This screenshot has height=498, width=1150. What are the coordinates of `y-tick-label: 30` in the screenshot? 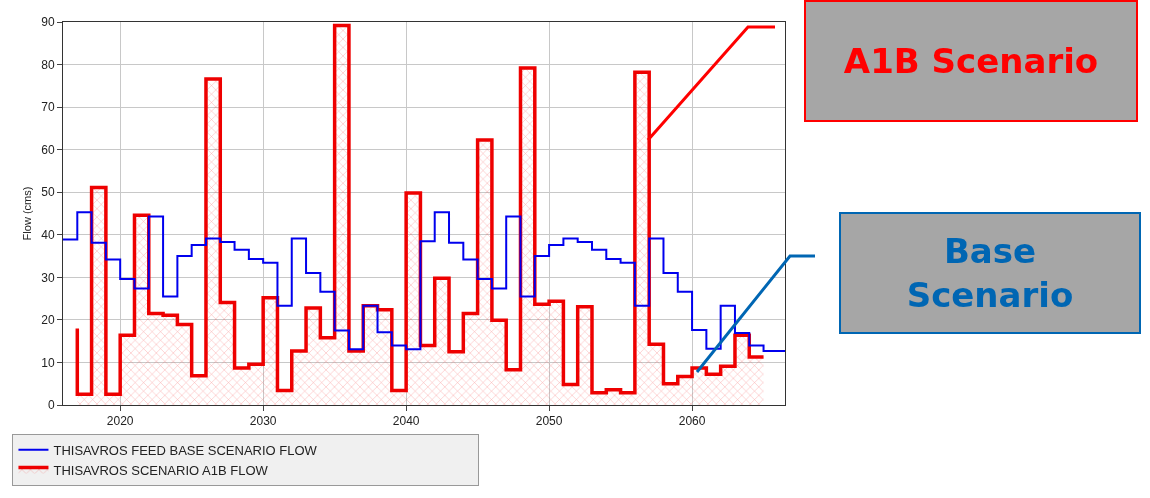 It's located at (48, 277).